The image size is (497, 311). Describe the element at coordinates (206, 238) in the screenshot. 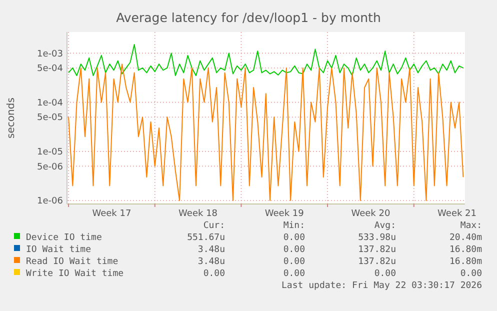

I see `text: 551.67u` at that location.